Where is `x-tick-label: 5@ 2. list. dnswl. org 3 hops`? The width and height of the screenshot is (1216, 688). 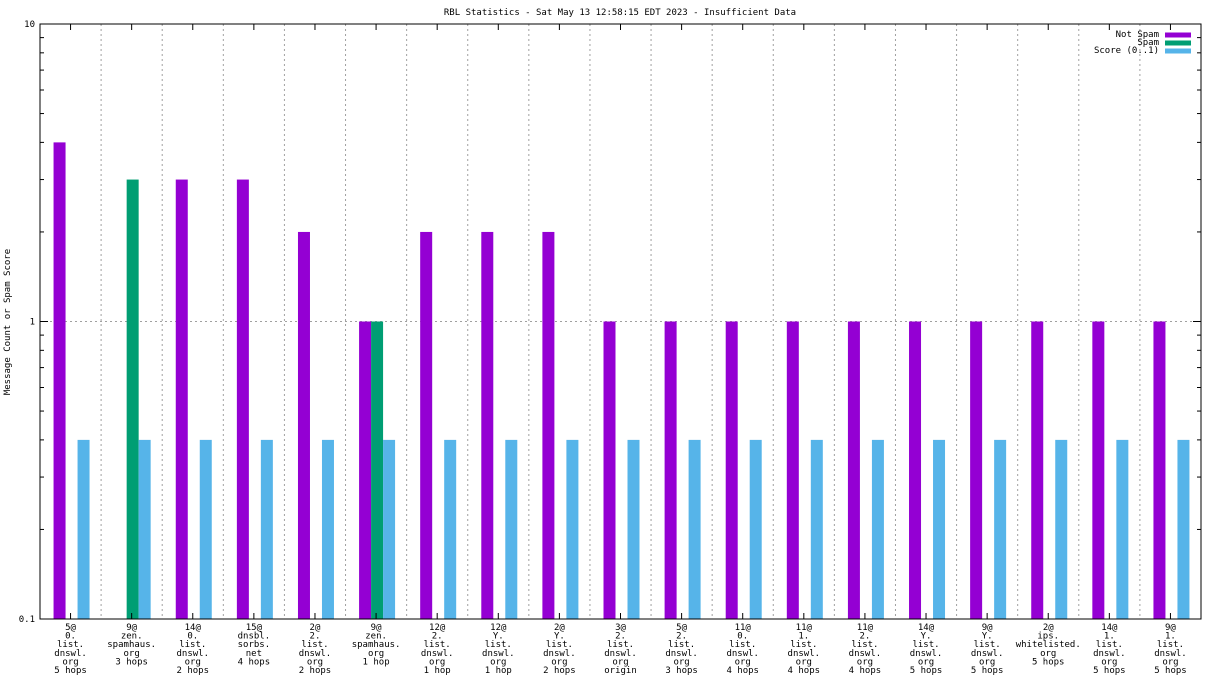 x-tick-label: 5@ 2. list. dnswl. org 3 hops is located at coordinates (681, 649).